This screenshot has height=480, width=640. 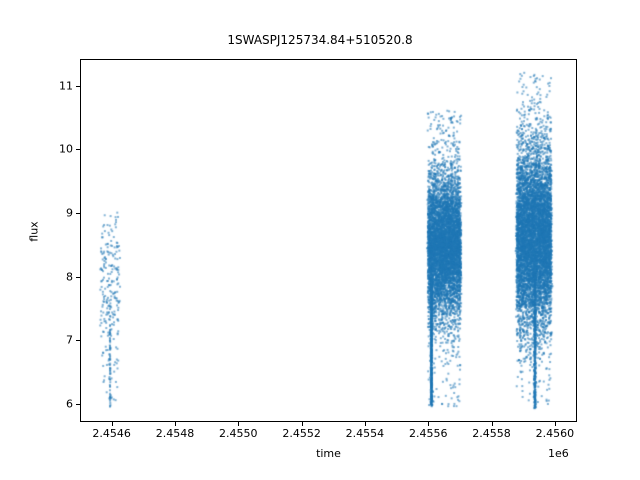 I want to click on x-tick-label: 2.4550, so click(x=238, y=433).